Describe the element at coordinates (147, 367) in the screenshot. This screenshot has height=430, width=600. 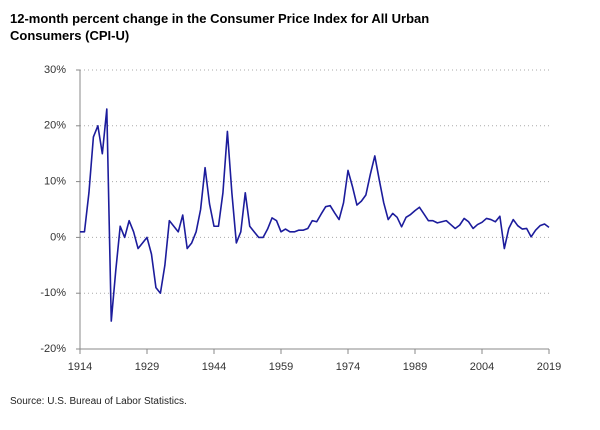
I see `x-tick-label: 1929` at that location.